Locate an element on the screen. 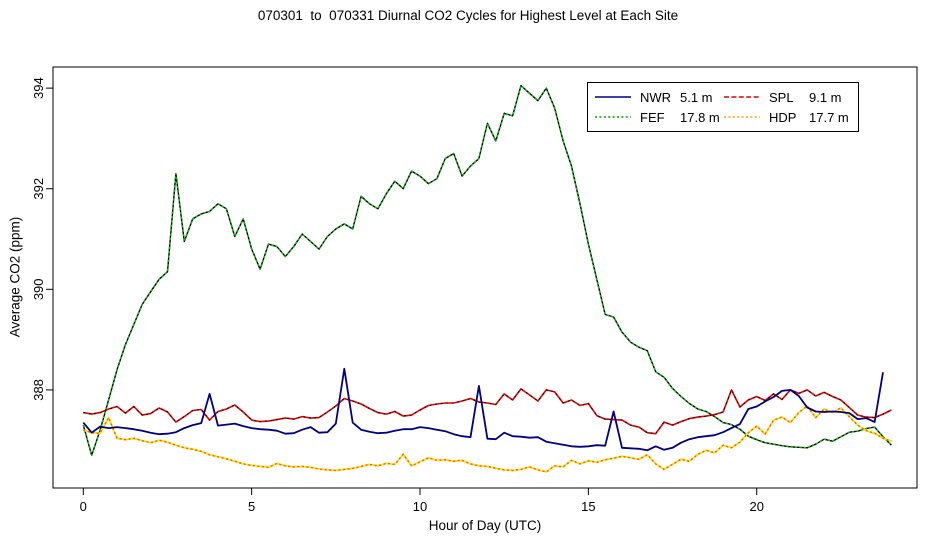 Image resolution: width=936 pixels, height=540 pixels. legend-entry-nwr: NWR 5.1 m is located at coordinates (658, 97).